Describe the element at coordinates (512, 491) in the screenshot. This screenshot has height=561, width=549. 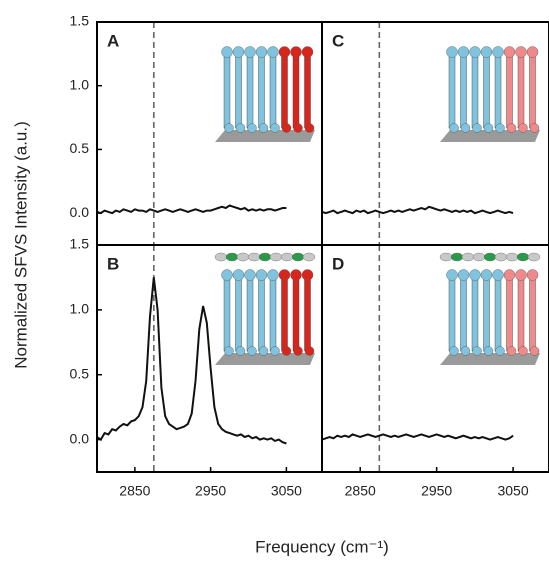
I see `x-tick-label: 3050` at that location.